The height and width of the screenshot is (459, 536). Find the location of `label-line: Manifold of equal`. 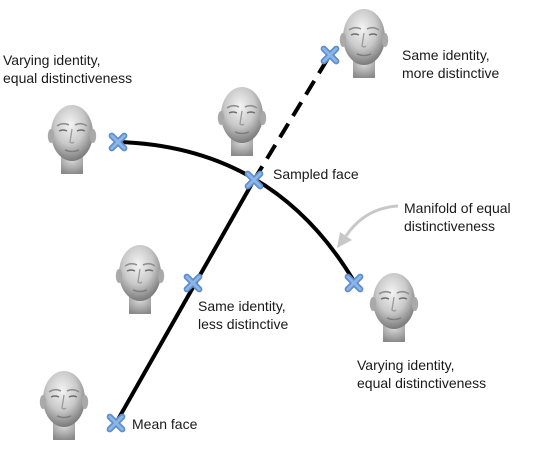

label-line: Manifold of equal is located at coordinates (457, 208).